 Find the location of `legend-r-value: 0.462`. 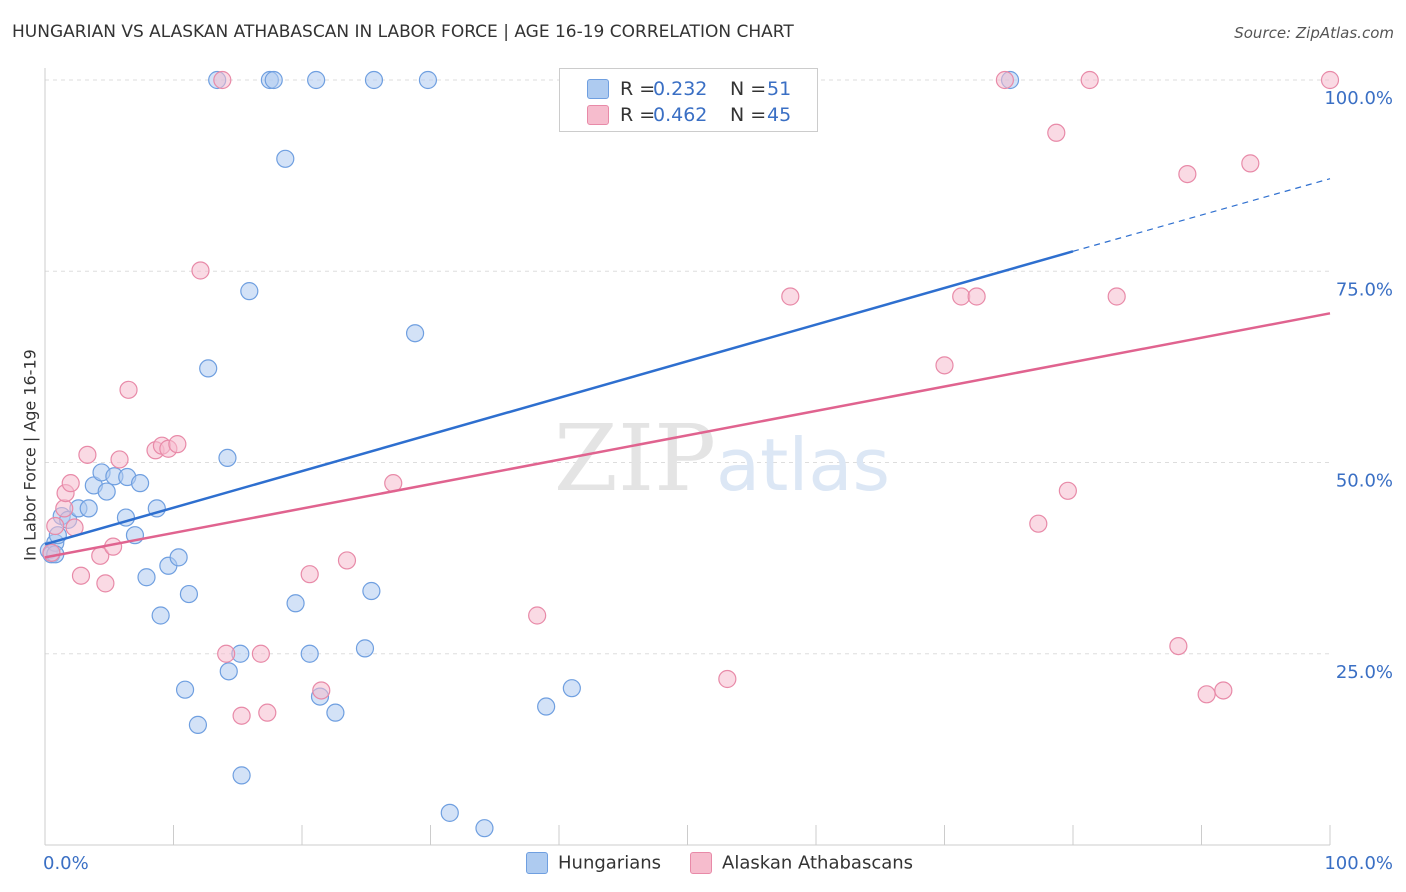

legend-r-value: 0.462 is located at coordinates (680, 115).